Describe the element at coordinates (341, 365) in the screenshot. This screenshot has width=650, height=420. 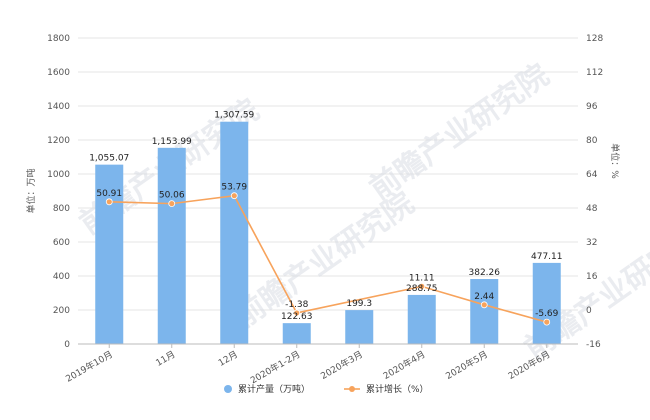
I see `x-tick-label: 2020年3月` at that location.